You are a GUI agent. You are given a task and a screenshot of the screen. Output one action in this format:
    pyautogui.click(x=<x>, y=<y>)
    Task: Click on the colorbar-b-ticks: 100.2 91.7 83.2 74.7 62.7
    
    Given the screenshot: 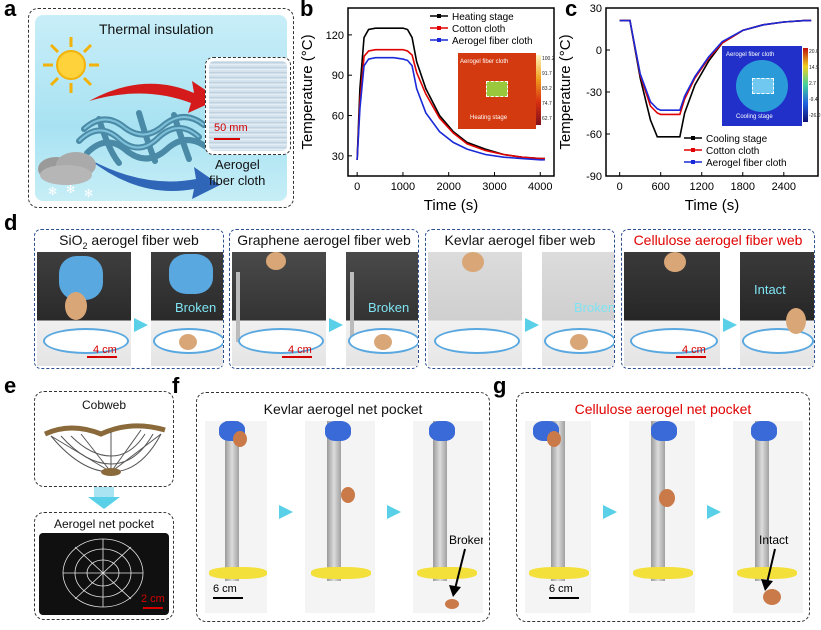 What is the action you would take?
    pyautogui.click(x=548, y=89)
    